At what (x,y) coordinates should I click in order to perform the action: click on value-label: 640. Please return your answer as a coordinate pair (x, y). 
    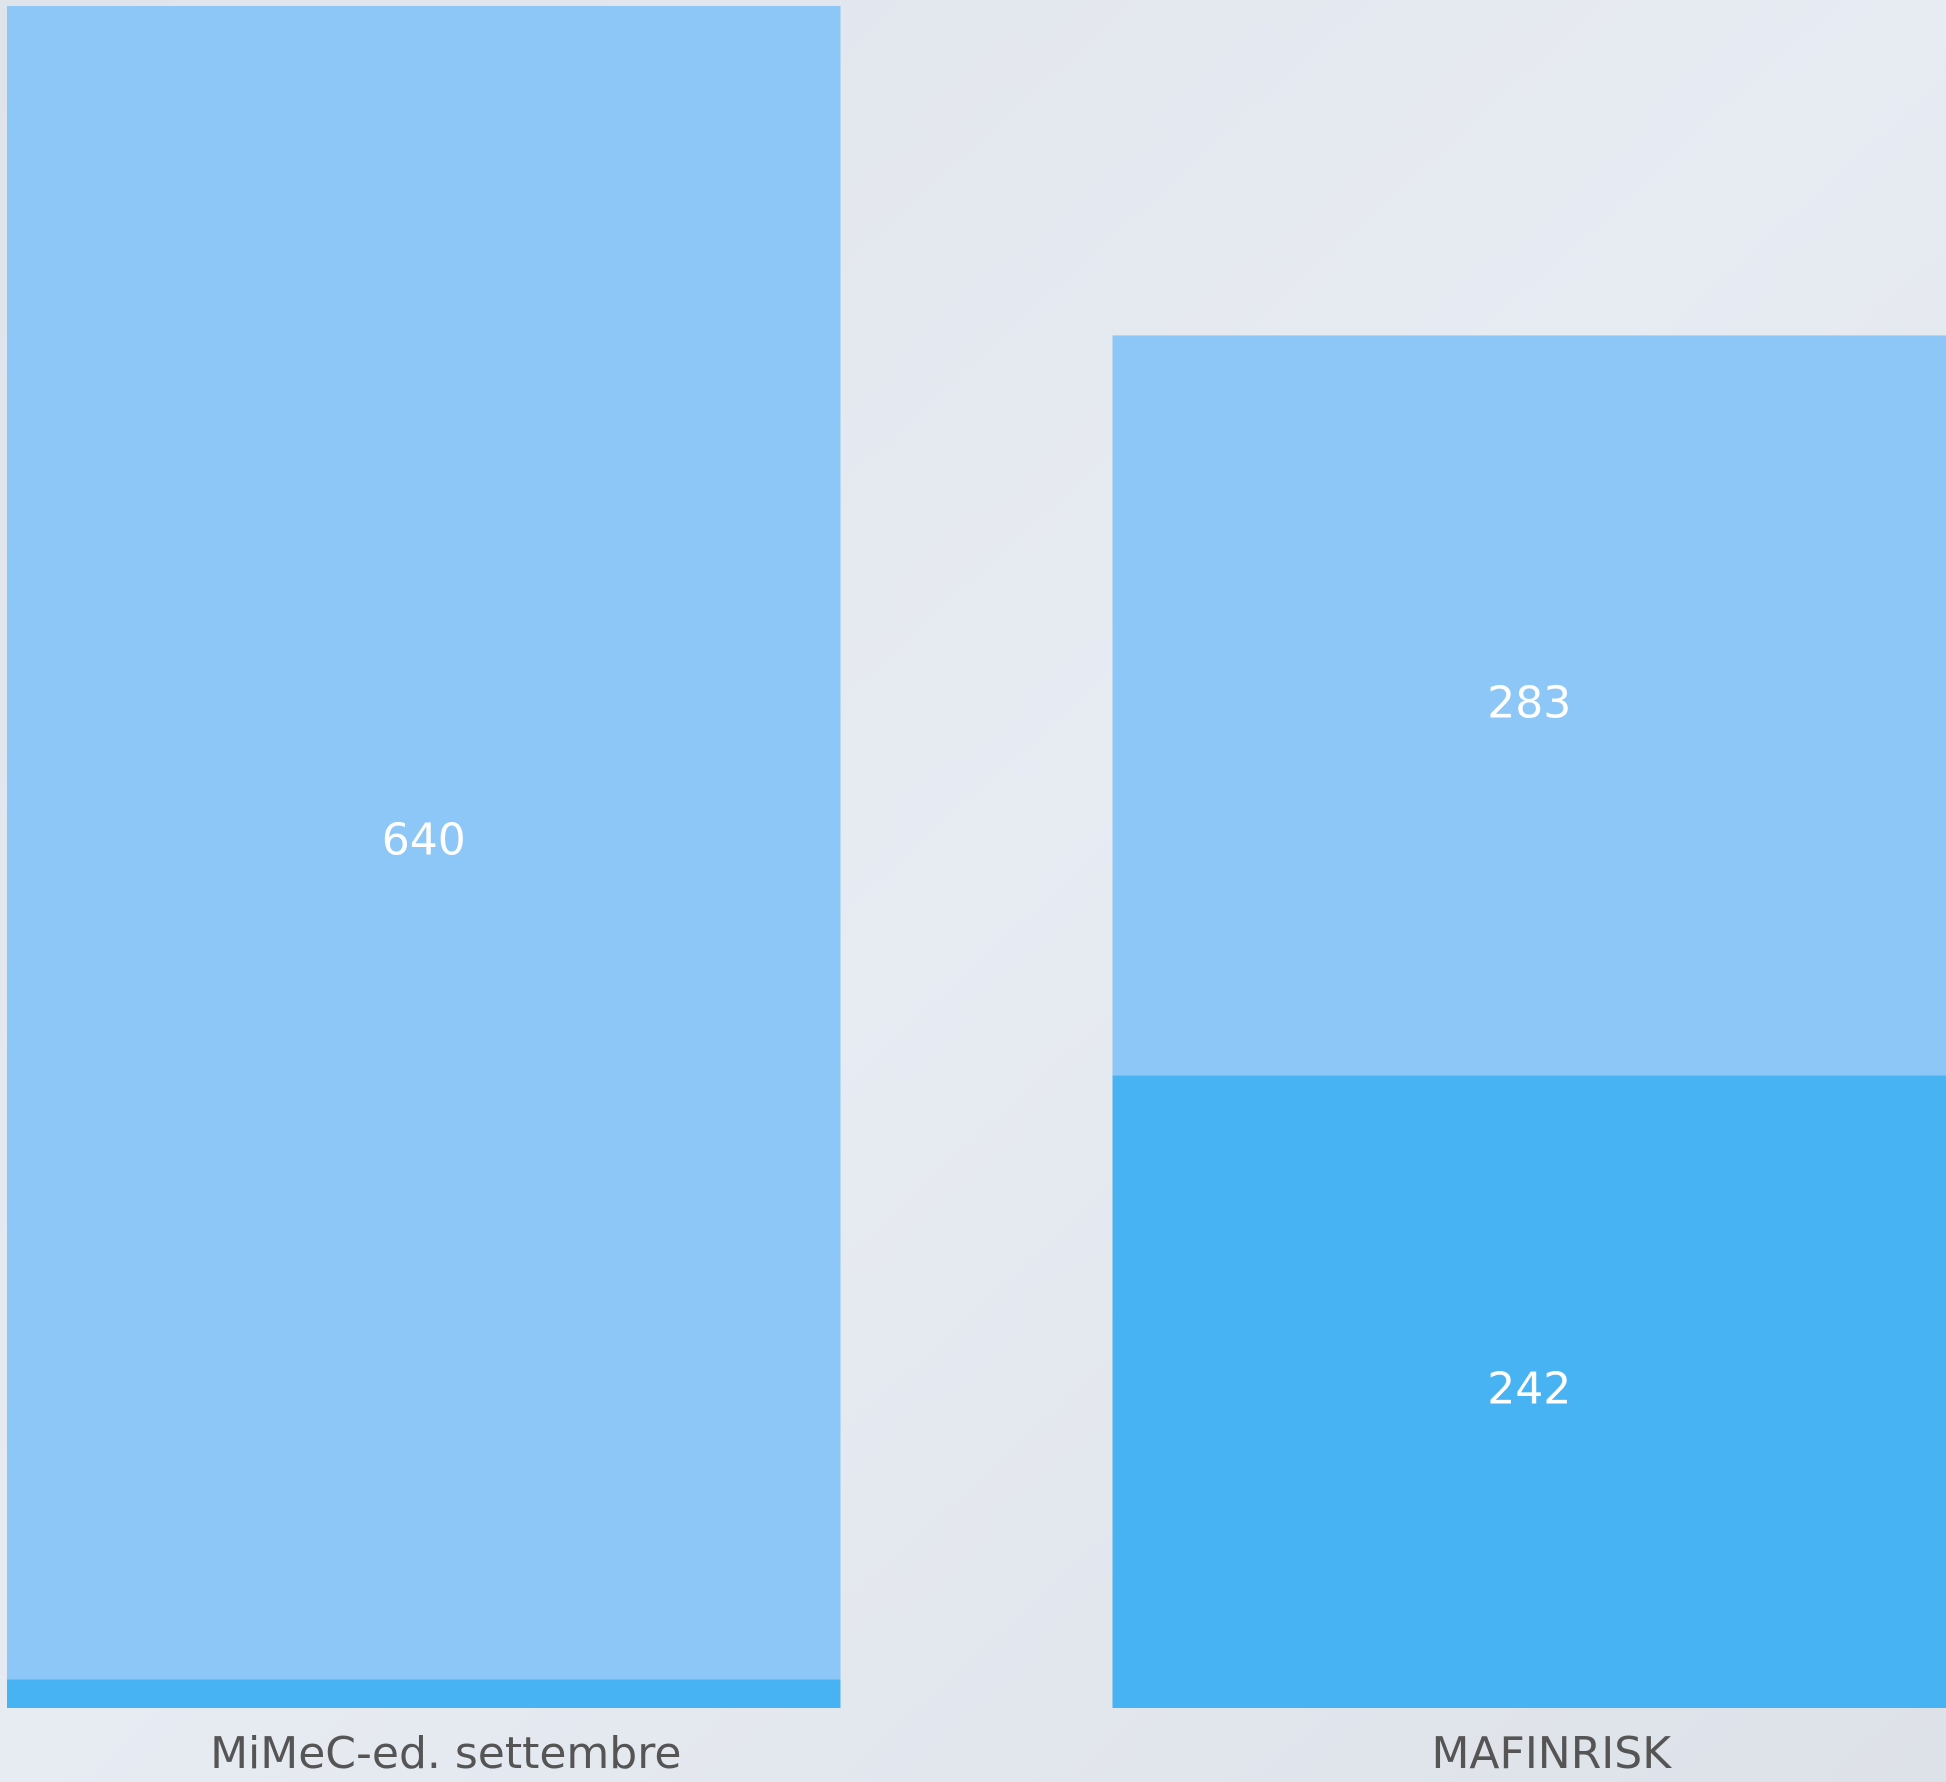
    Looking at the image, I should click on (424, 840).